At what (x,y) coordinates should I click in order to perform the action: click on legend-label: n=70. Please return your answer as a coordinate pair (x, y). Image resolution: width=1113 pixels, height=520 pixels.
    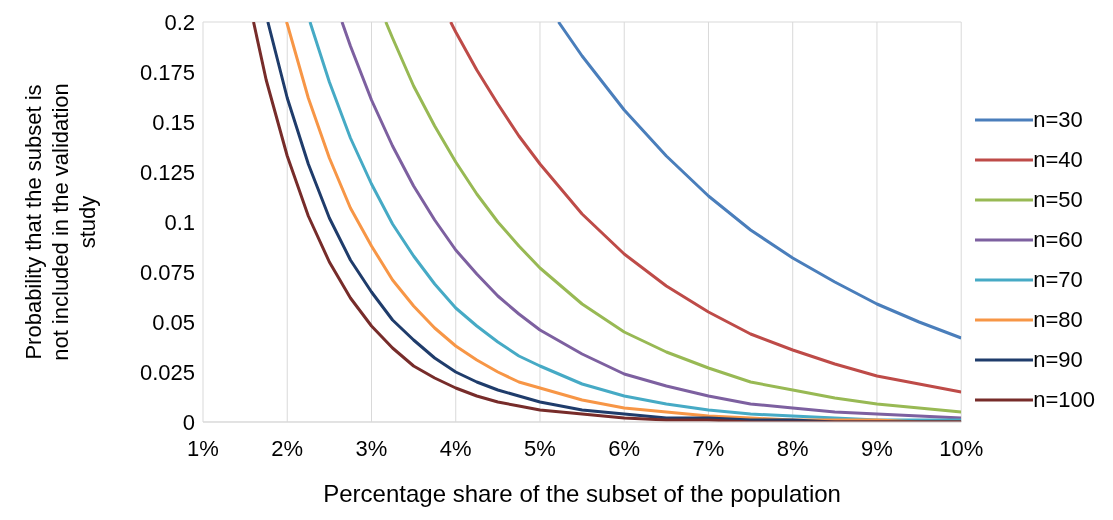
    Looking at the image, I should click on (1058, 280).